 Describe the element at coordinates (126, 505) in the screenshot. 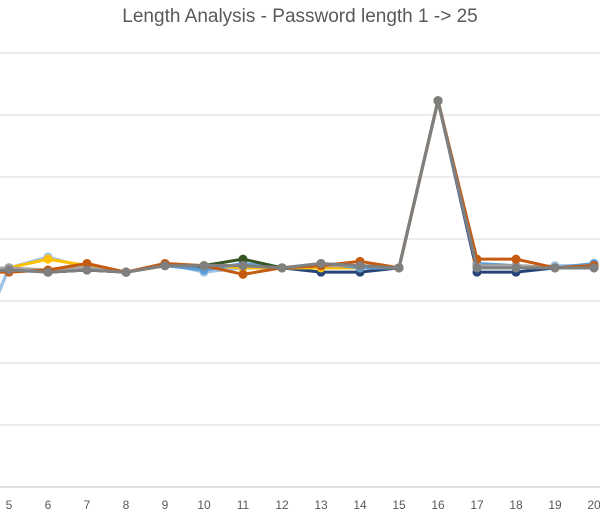

I see `x-tick-label: 8` at that location.